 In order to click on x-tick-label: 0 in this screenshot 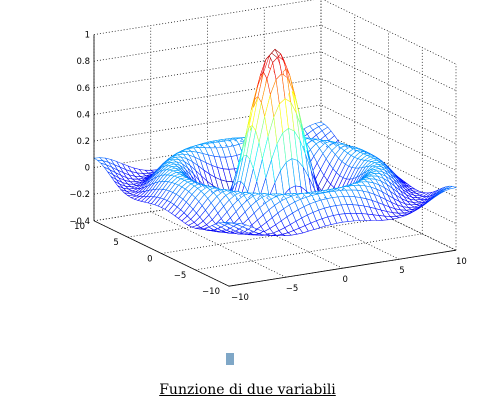, I will do `click(149, 260)`.